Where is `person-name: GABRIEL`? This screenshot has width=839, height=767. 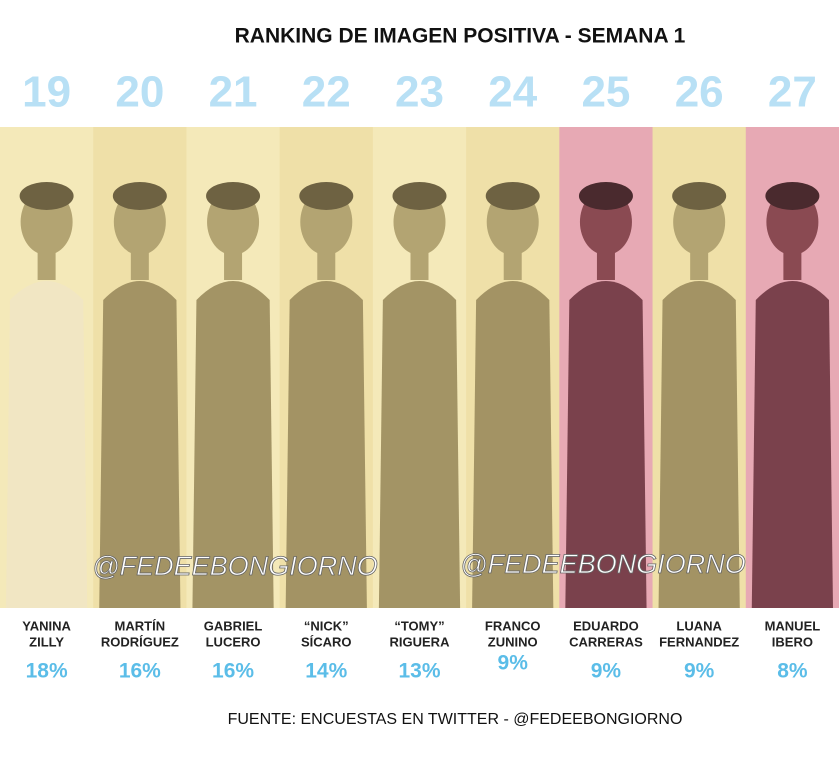
person-name: GABRIEL is located at coordinates (233, 625).